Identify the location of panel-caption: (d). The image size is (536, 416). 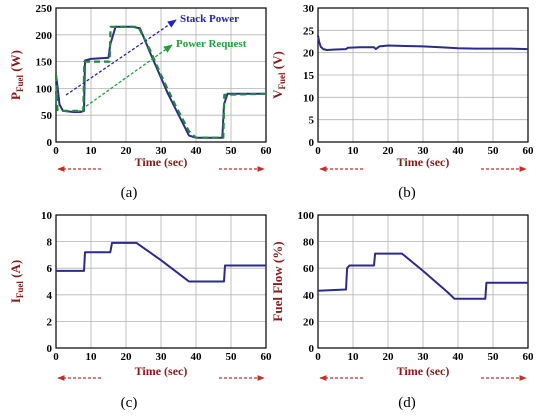
(407, 403).